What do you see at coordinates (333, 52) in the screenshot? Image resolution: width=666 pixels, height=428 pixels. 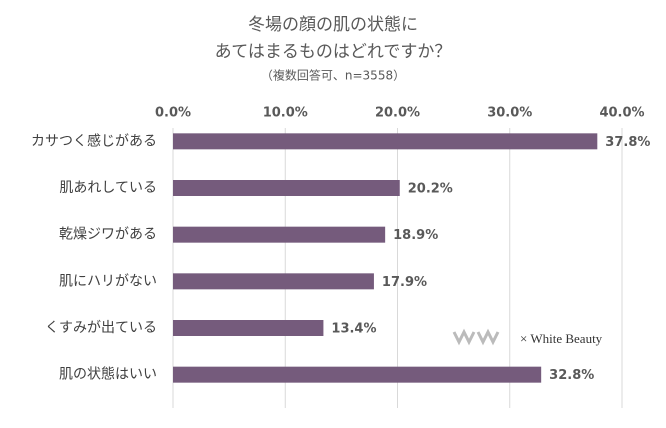 I see `chart-title: あてはまるものはどれですか？` at bounding box center [333, 52].